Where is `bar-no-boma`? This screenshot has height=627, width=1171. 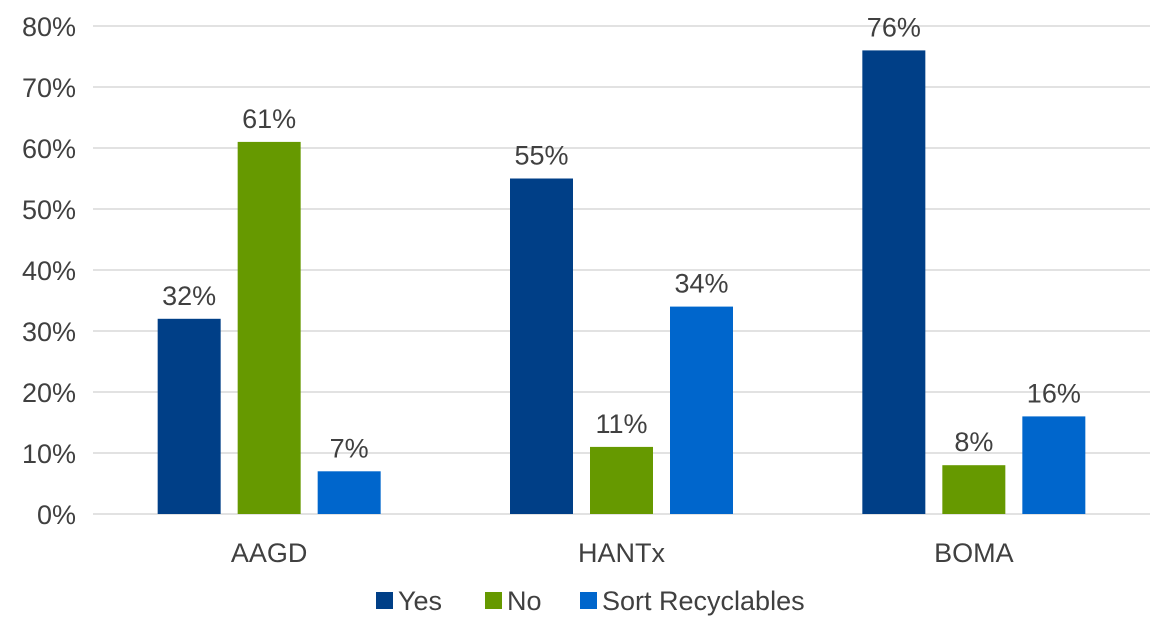 bar-no-boma is located at coordinates (974, 489).